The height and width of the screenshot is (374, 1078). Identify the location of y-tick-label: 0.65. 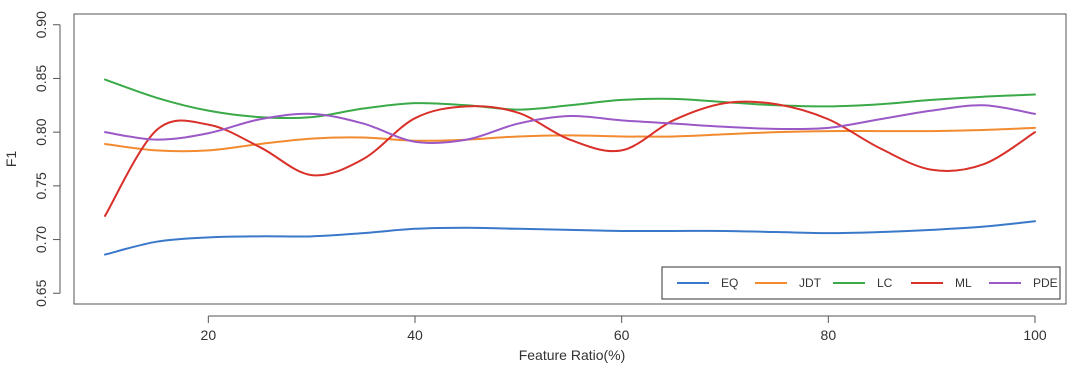
(41, 292).